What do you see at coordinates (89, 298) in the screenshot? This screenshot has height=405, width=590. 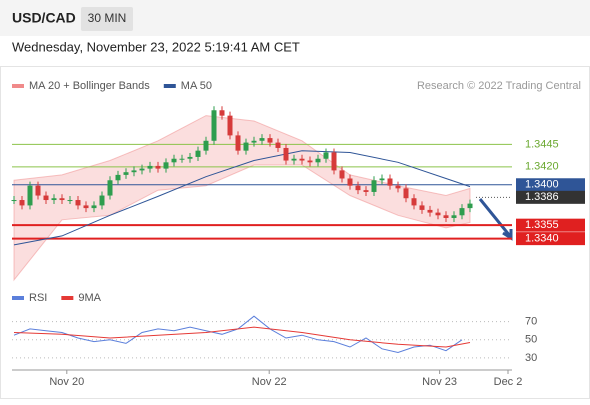 I see `legend-label: 9MA` at bounding box center [89, 298].